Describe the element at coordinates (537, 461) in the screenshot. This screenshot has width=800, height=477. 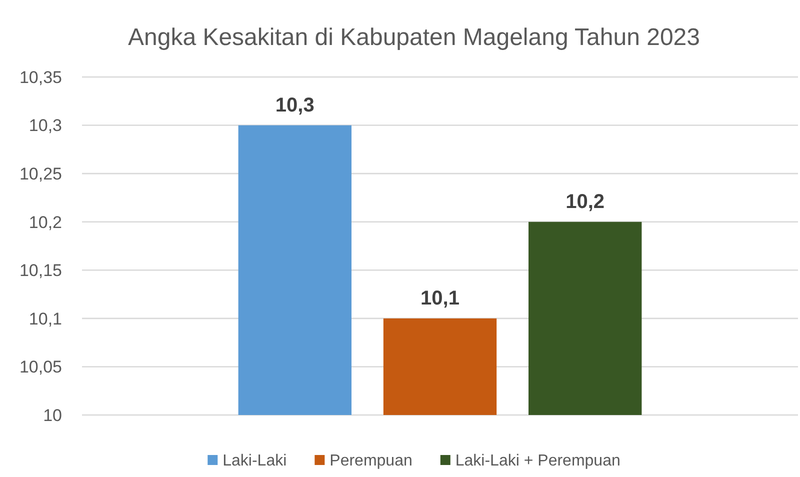
I see `legend-label: Laki-Laki + Perempuan` at that location.